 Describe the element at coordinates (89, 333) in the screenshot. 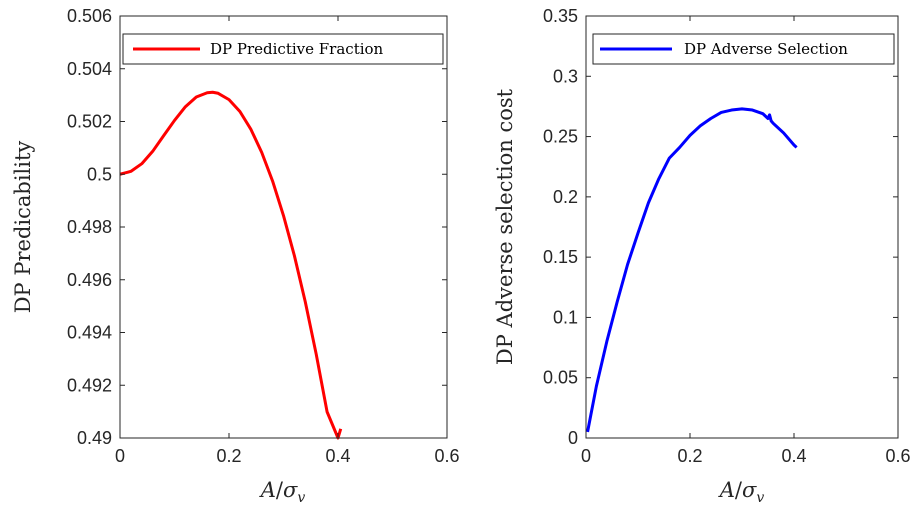

I see `left-y-tick-label: 0.494` at that location.